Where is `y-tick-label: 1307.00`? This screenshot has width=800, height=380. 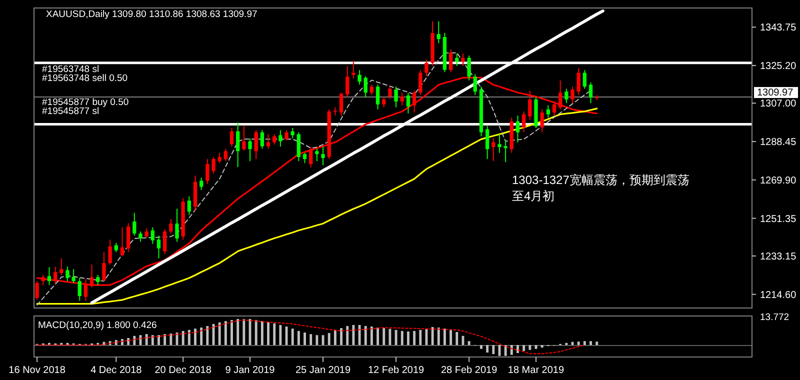
y-tick-label: 1307.00 is located at coordinates (778, 104).